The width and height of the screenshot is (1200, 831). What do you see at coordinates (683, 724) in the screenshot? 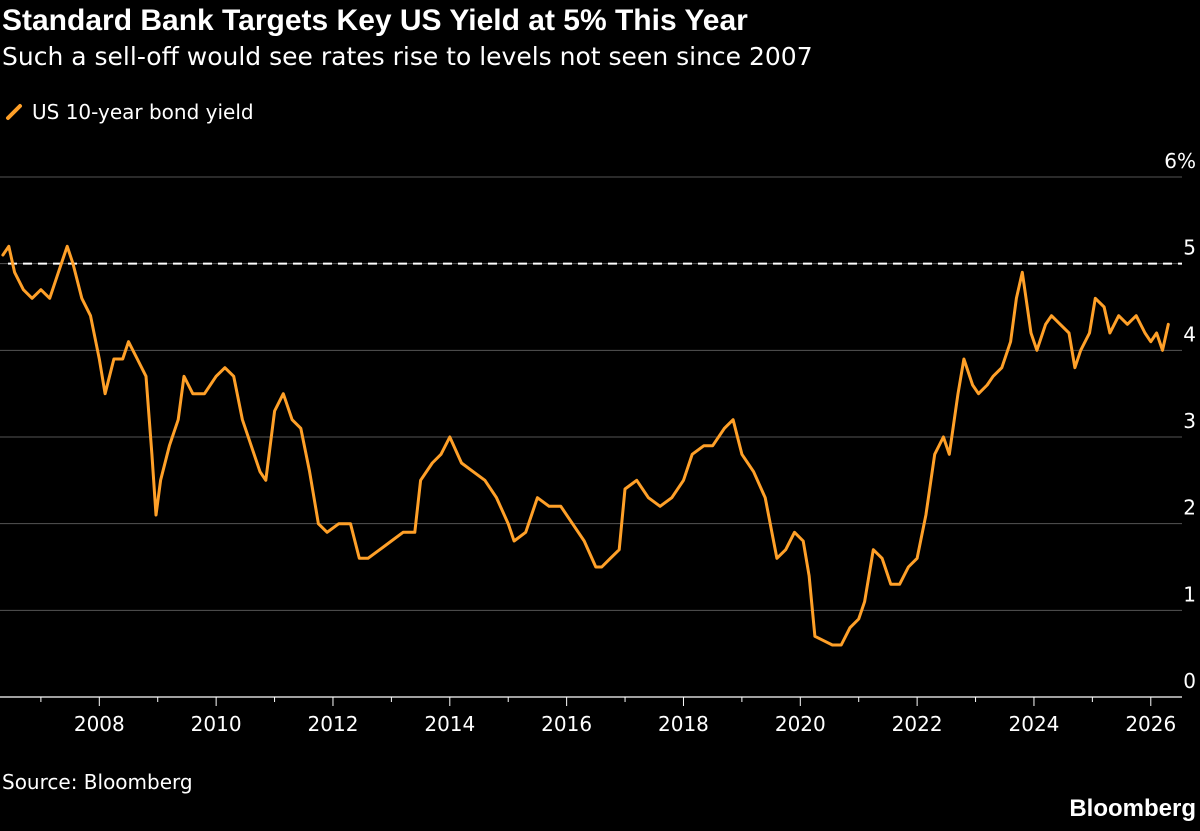
I see `x-tick-label: 2018` at bounding box center [683, 724].